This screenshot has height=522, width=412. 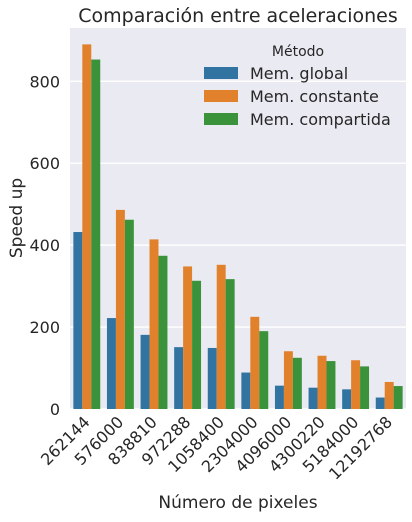 What do you see at coordinates (298, 52) in the screenshot?
I see `legend-title: Método` at bounding box center [298, 52].